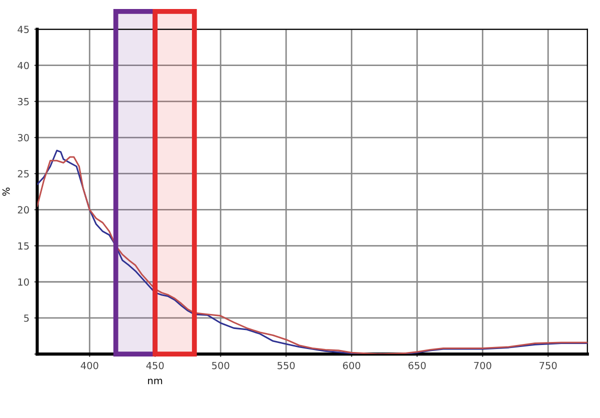  What do you see at coordinates (417, 366) in the screenshot?
I see `x-tick-label: 650` at bounding box center [417, 366].